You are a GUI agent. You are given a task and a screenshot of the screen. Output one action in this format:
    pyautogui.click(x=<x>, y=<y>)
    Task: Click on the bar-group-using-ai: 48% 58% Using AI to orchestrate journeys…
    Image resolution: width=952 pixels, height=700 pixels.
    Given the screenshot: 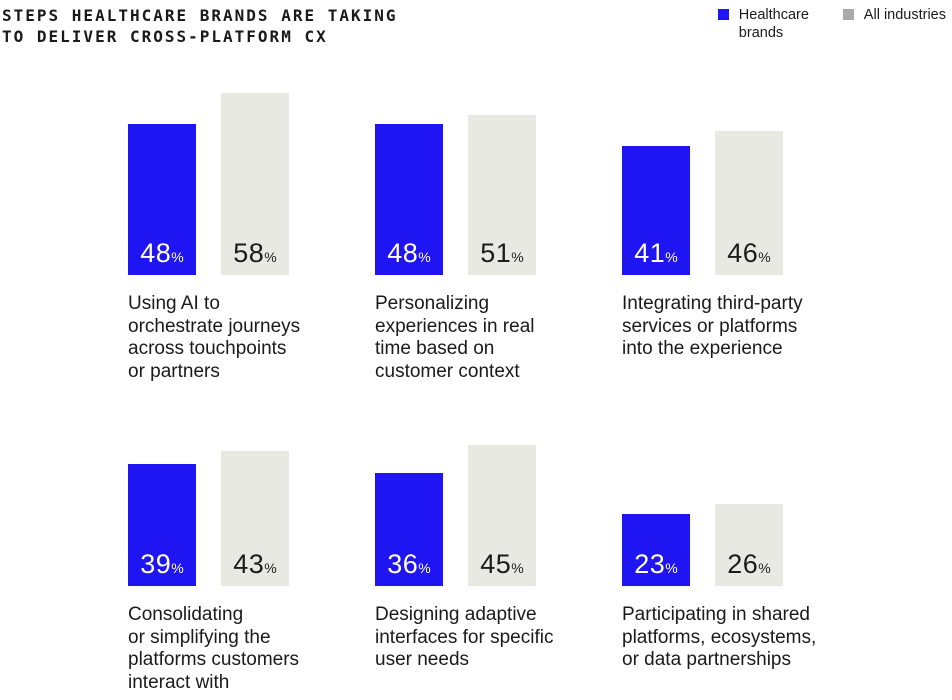 What is the action you would take?
    pyautogui.click(x=251, y=247)
    